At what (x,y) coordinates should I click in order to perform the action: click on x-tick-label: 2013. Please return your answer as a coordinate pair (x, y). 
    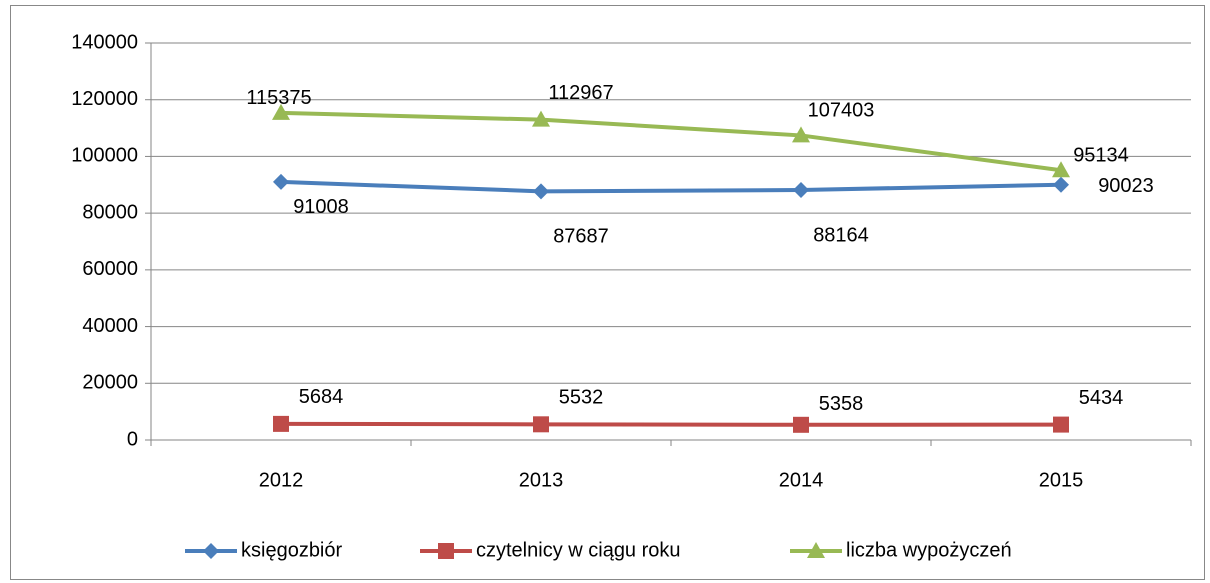
    Looking at the image, I should click on (541, 480).